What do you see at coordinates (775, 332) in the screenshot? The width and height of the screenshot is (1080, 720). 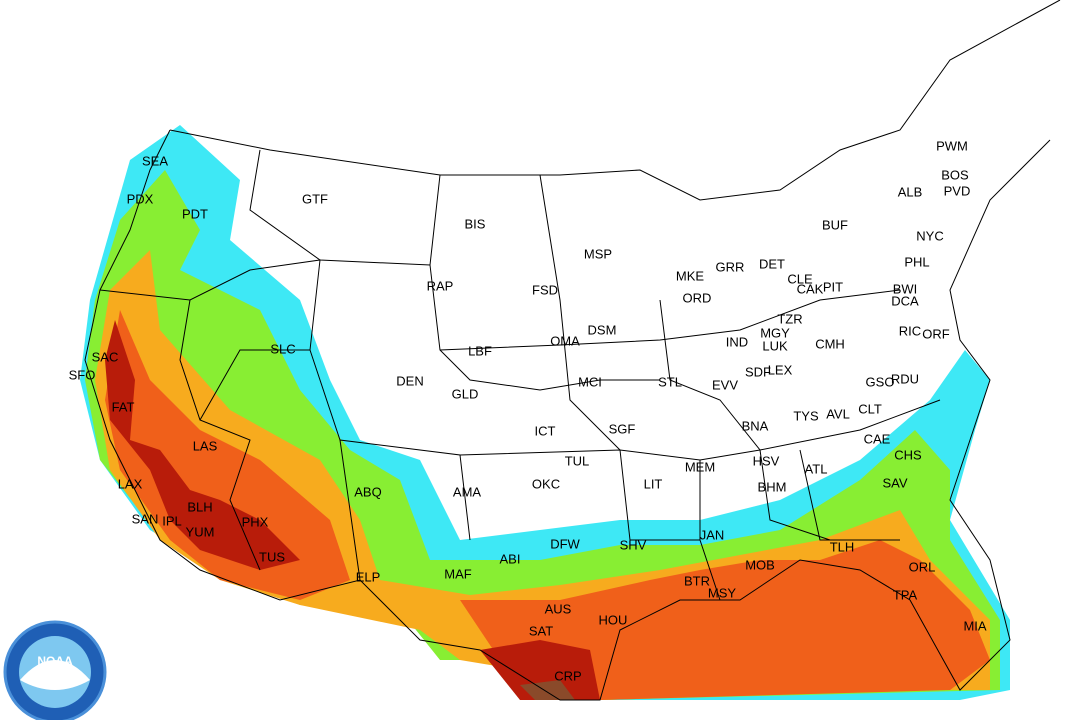 I see `station-label: MGY` at bounding box center [775, 332].